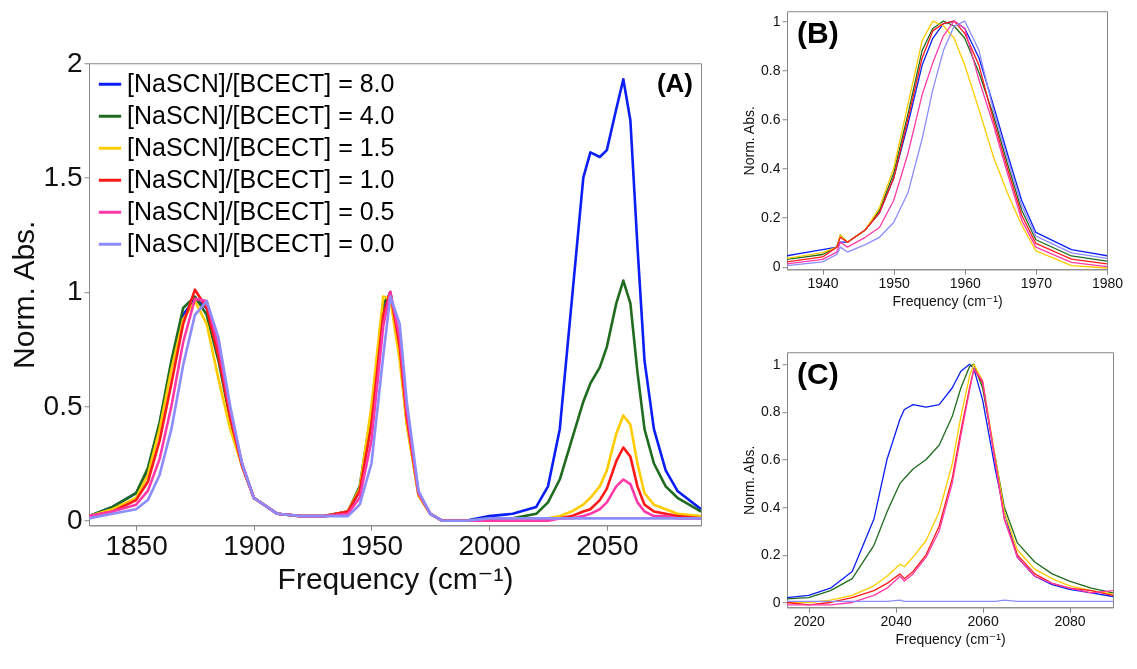 The height and width of the screenshot is (669, 1137). Describe the element at coordinates (896, 620) in the screenshot. I see `x-tick-label: 2040` at that location.